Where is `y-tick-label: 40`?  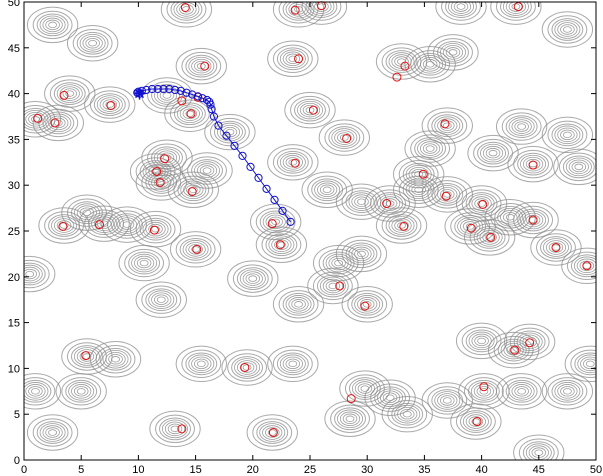 y-tick-label: 40 is located at coordinates (14, 95).